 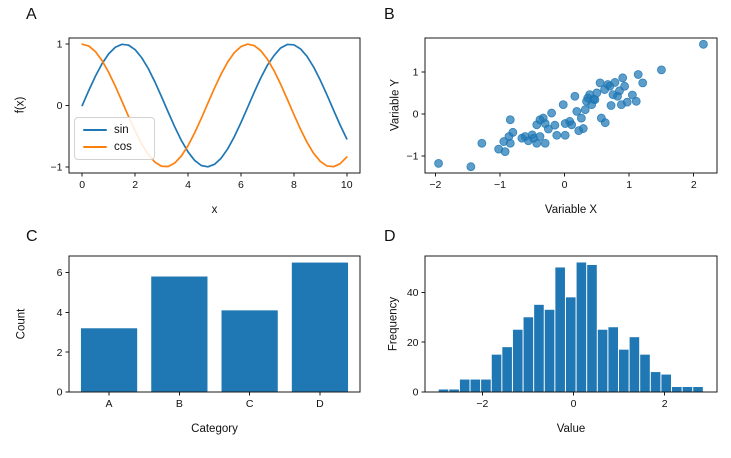 What do you see at coordinates (20, 105) in the screenshot?
I see `panel-a-yaxis-label: f(x)` at bounding box center [20, 105].